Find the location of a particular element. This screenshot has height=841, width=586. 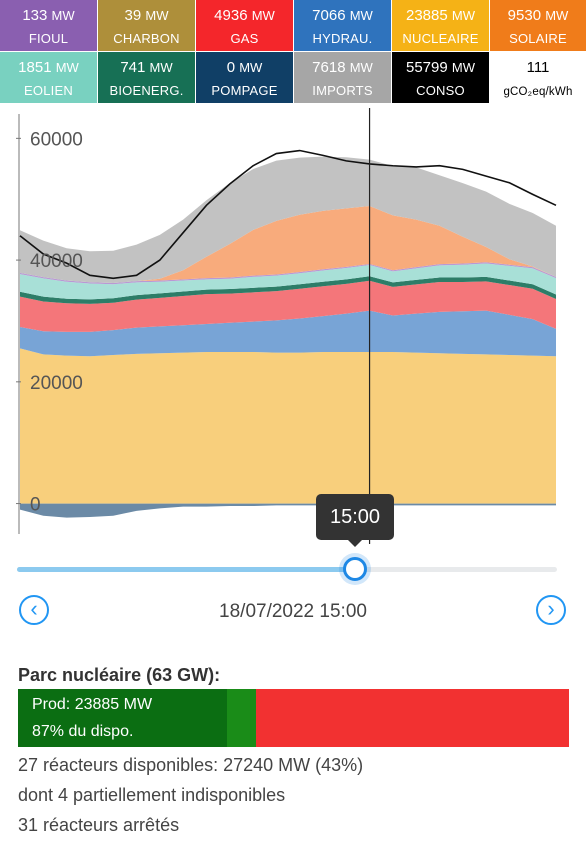

available-reactors-text: 27 réacteurs disponibles: 27240 MW (43%) is located at coordinates (191, 765).